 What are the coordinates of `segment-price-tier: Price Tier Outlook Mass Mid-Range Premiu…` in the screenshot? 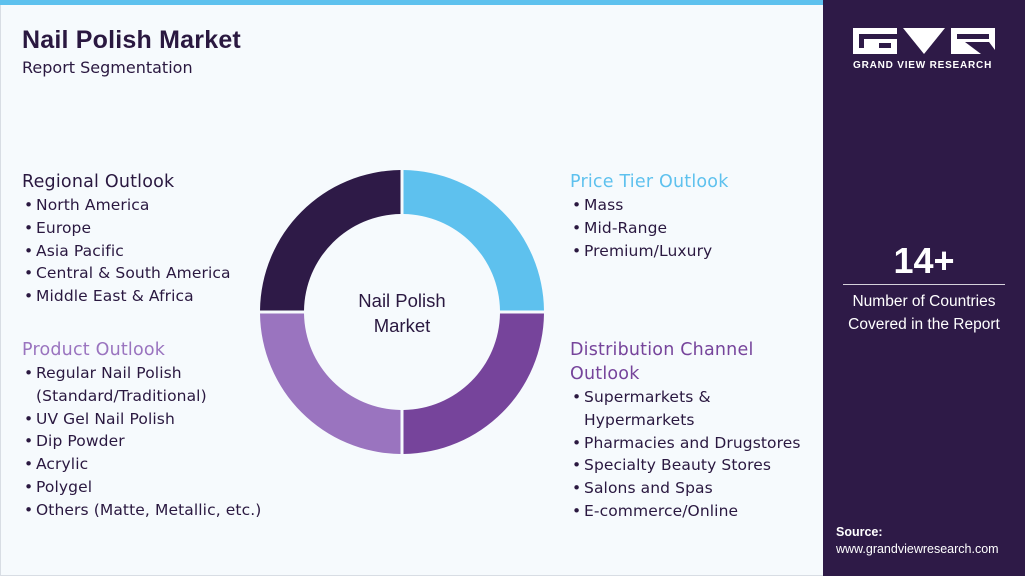 It's located at (649, 216).